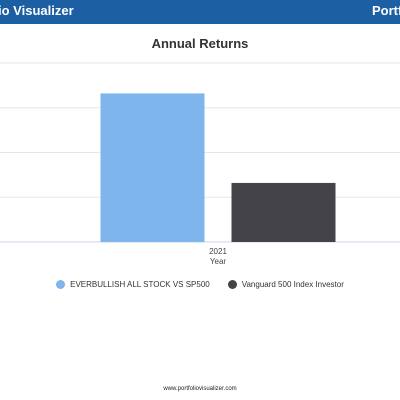 Image resolution: width=400 pixels, height=400 pixels. I want to click on footer-url: www.portfoliovisualizer.com, so click(200, 389).